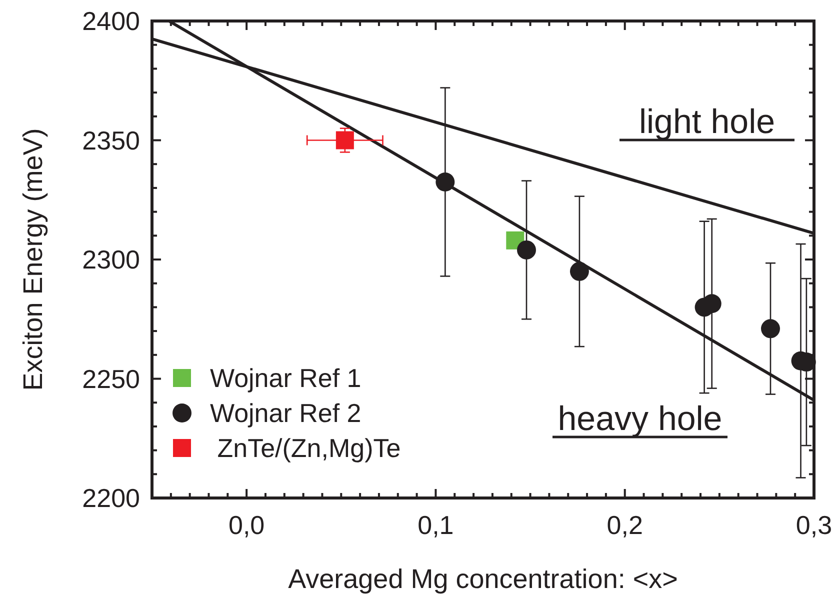 The width and height of the screenshot is (839, 601). I want to click on y-tick-label: 2350, so click(111, 140).